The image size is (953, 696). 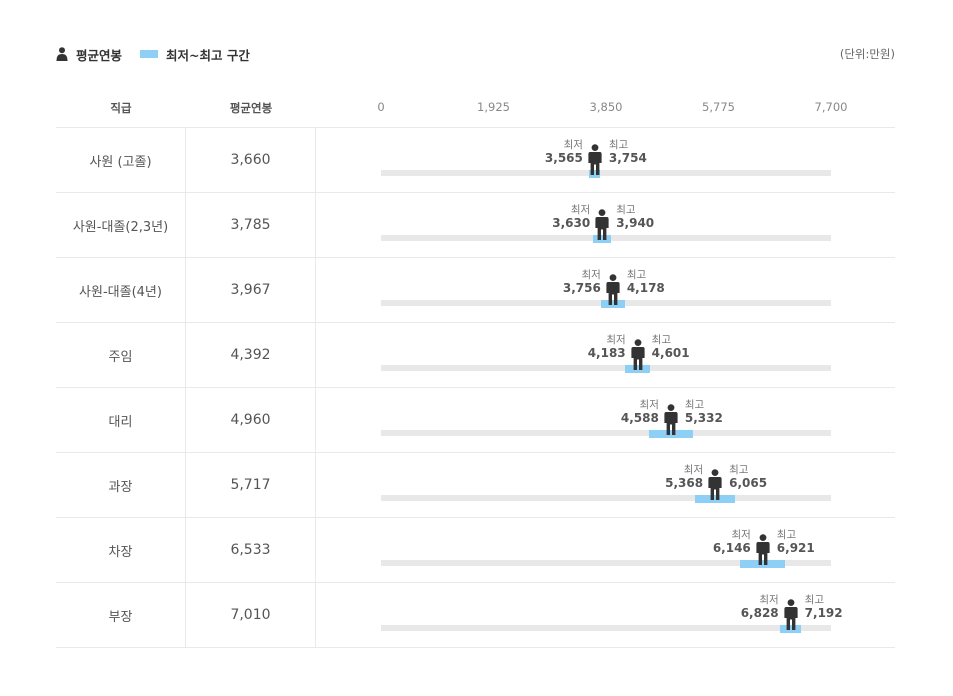 What do you see at coordinates (867, 54) in the screenshot?
I see `unit-label: (단위:만원)` at bounding box center [867, 54].